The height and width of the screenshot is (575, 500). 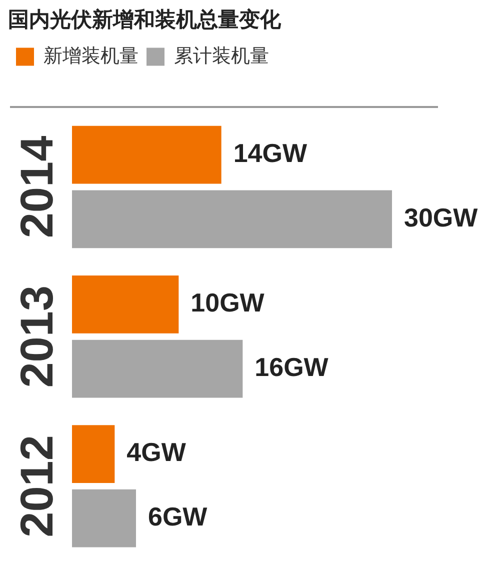 What do you see at coordinates (36, 186) in the screenshot?
I see `y-tick-label: 2014` at bounding box center [36, 186].